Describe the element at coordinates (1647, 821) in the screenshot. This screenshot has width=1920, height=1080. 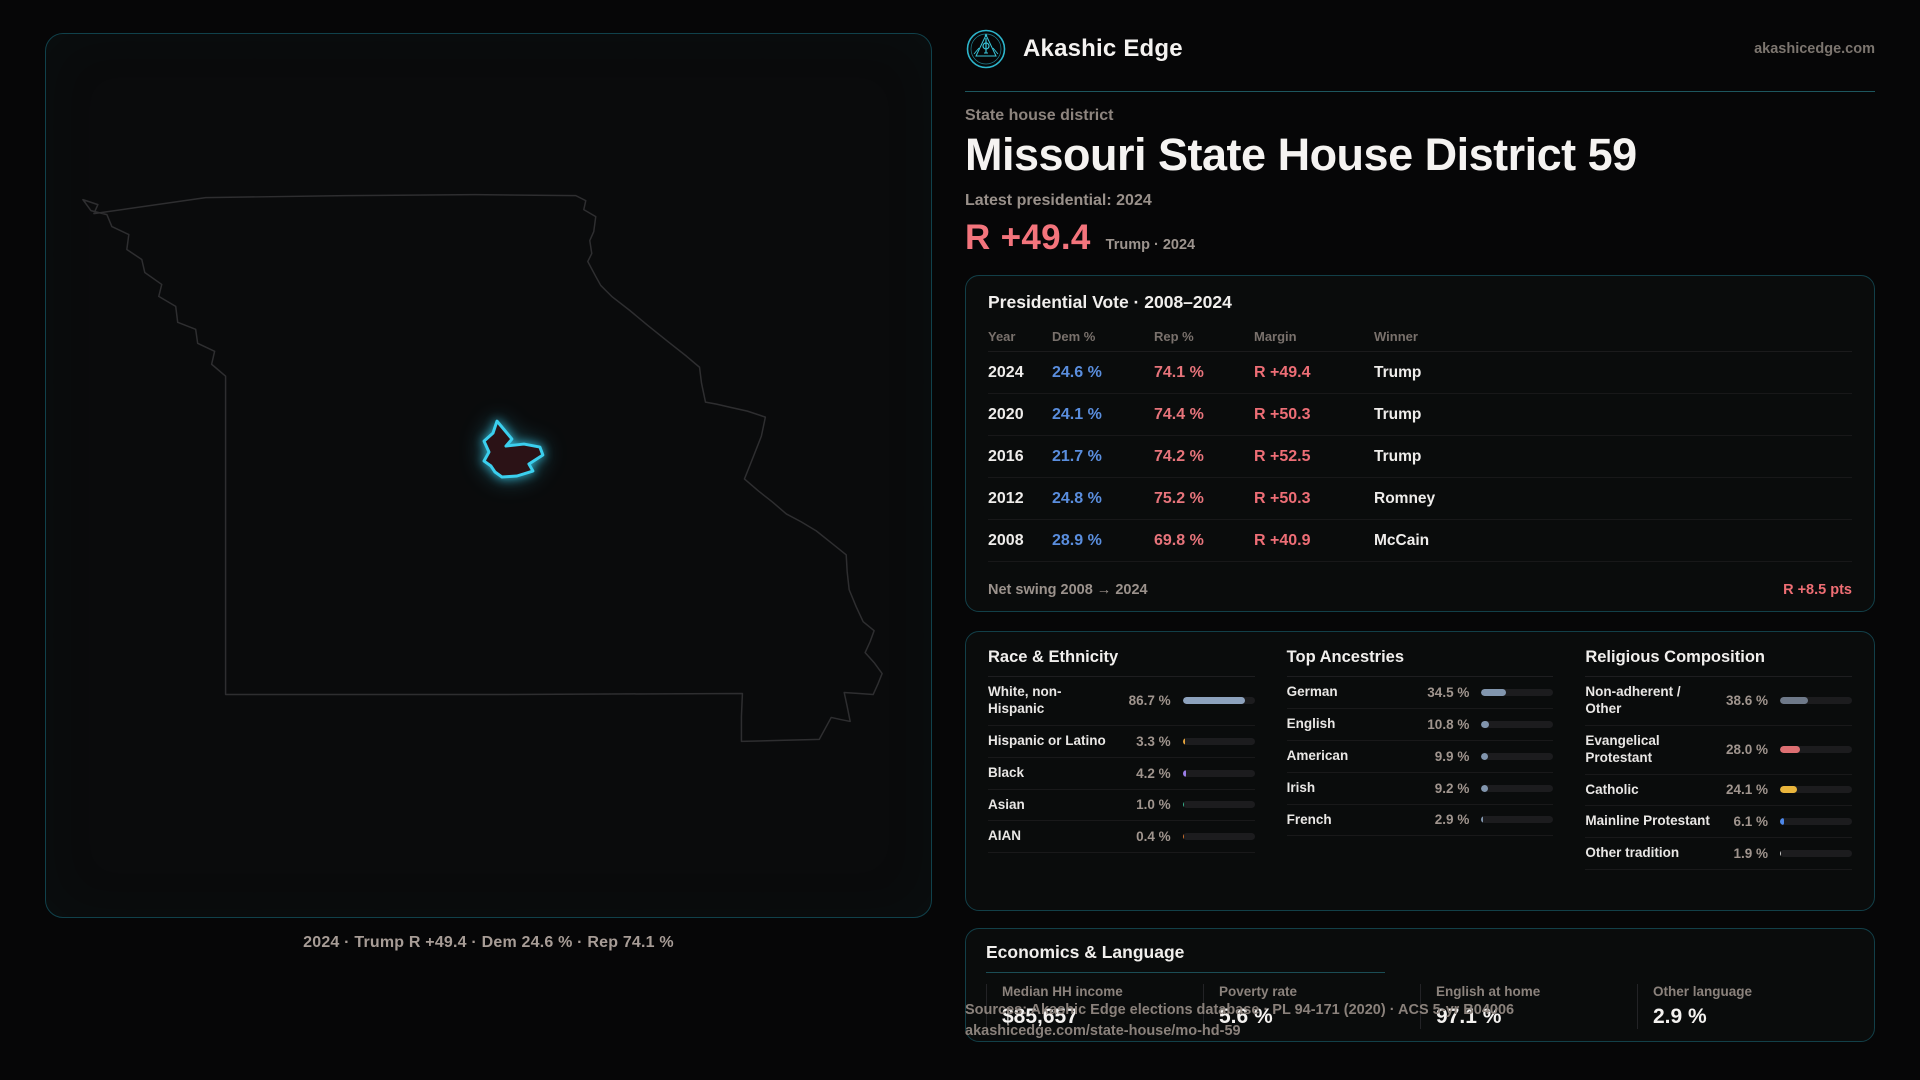
I see `demo-label: Mainline Protestant` at that location.